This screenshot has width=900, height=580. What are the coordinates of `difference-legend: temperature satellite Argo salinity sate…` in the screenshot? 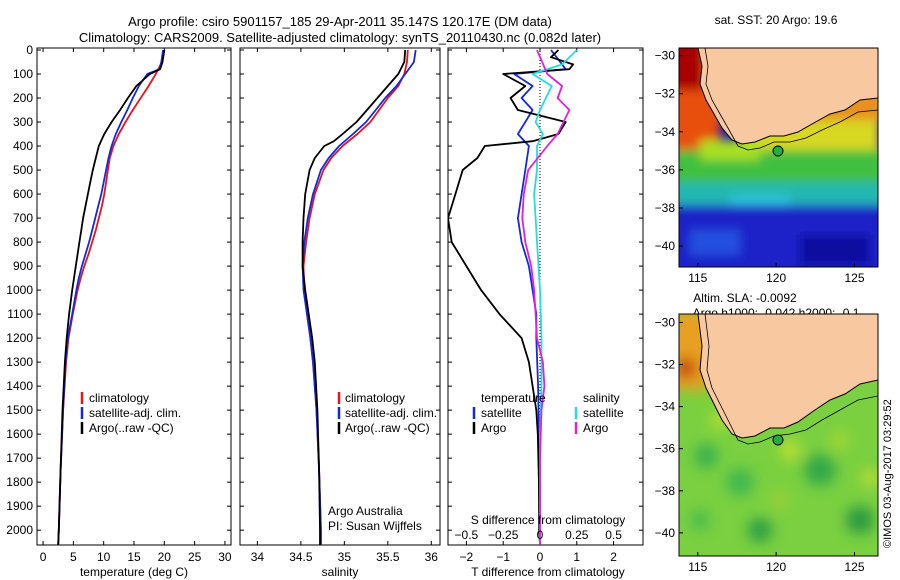 It's located at (548, 413).